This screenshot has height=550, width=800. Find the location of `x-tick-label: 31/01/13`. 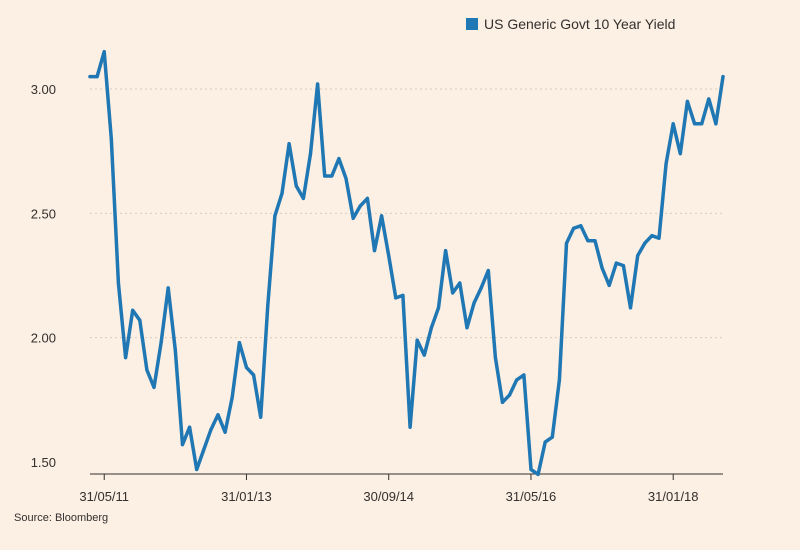

x-tick-label: 31/01/13 is located at coordinates (246, 496).